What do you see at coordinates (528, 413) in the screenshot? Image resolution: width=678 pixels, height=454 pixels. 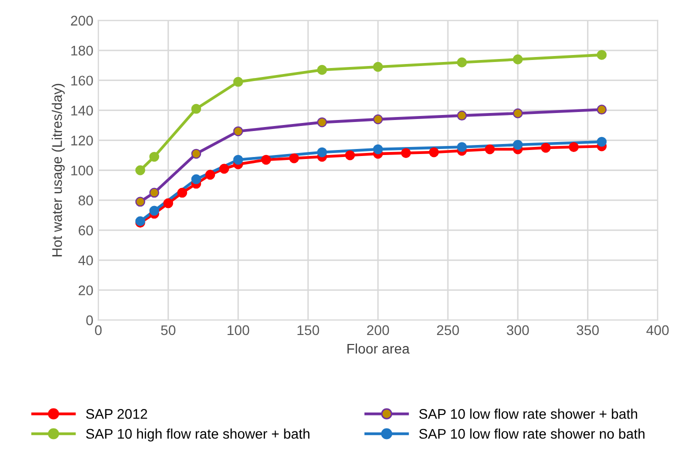 I see `legend-label: SAP 10 low flow rate shower + bath` at bounding box center [528, 413].